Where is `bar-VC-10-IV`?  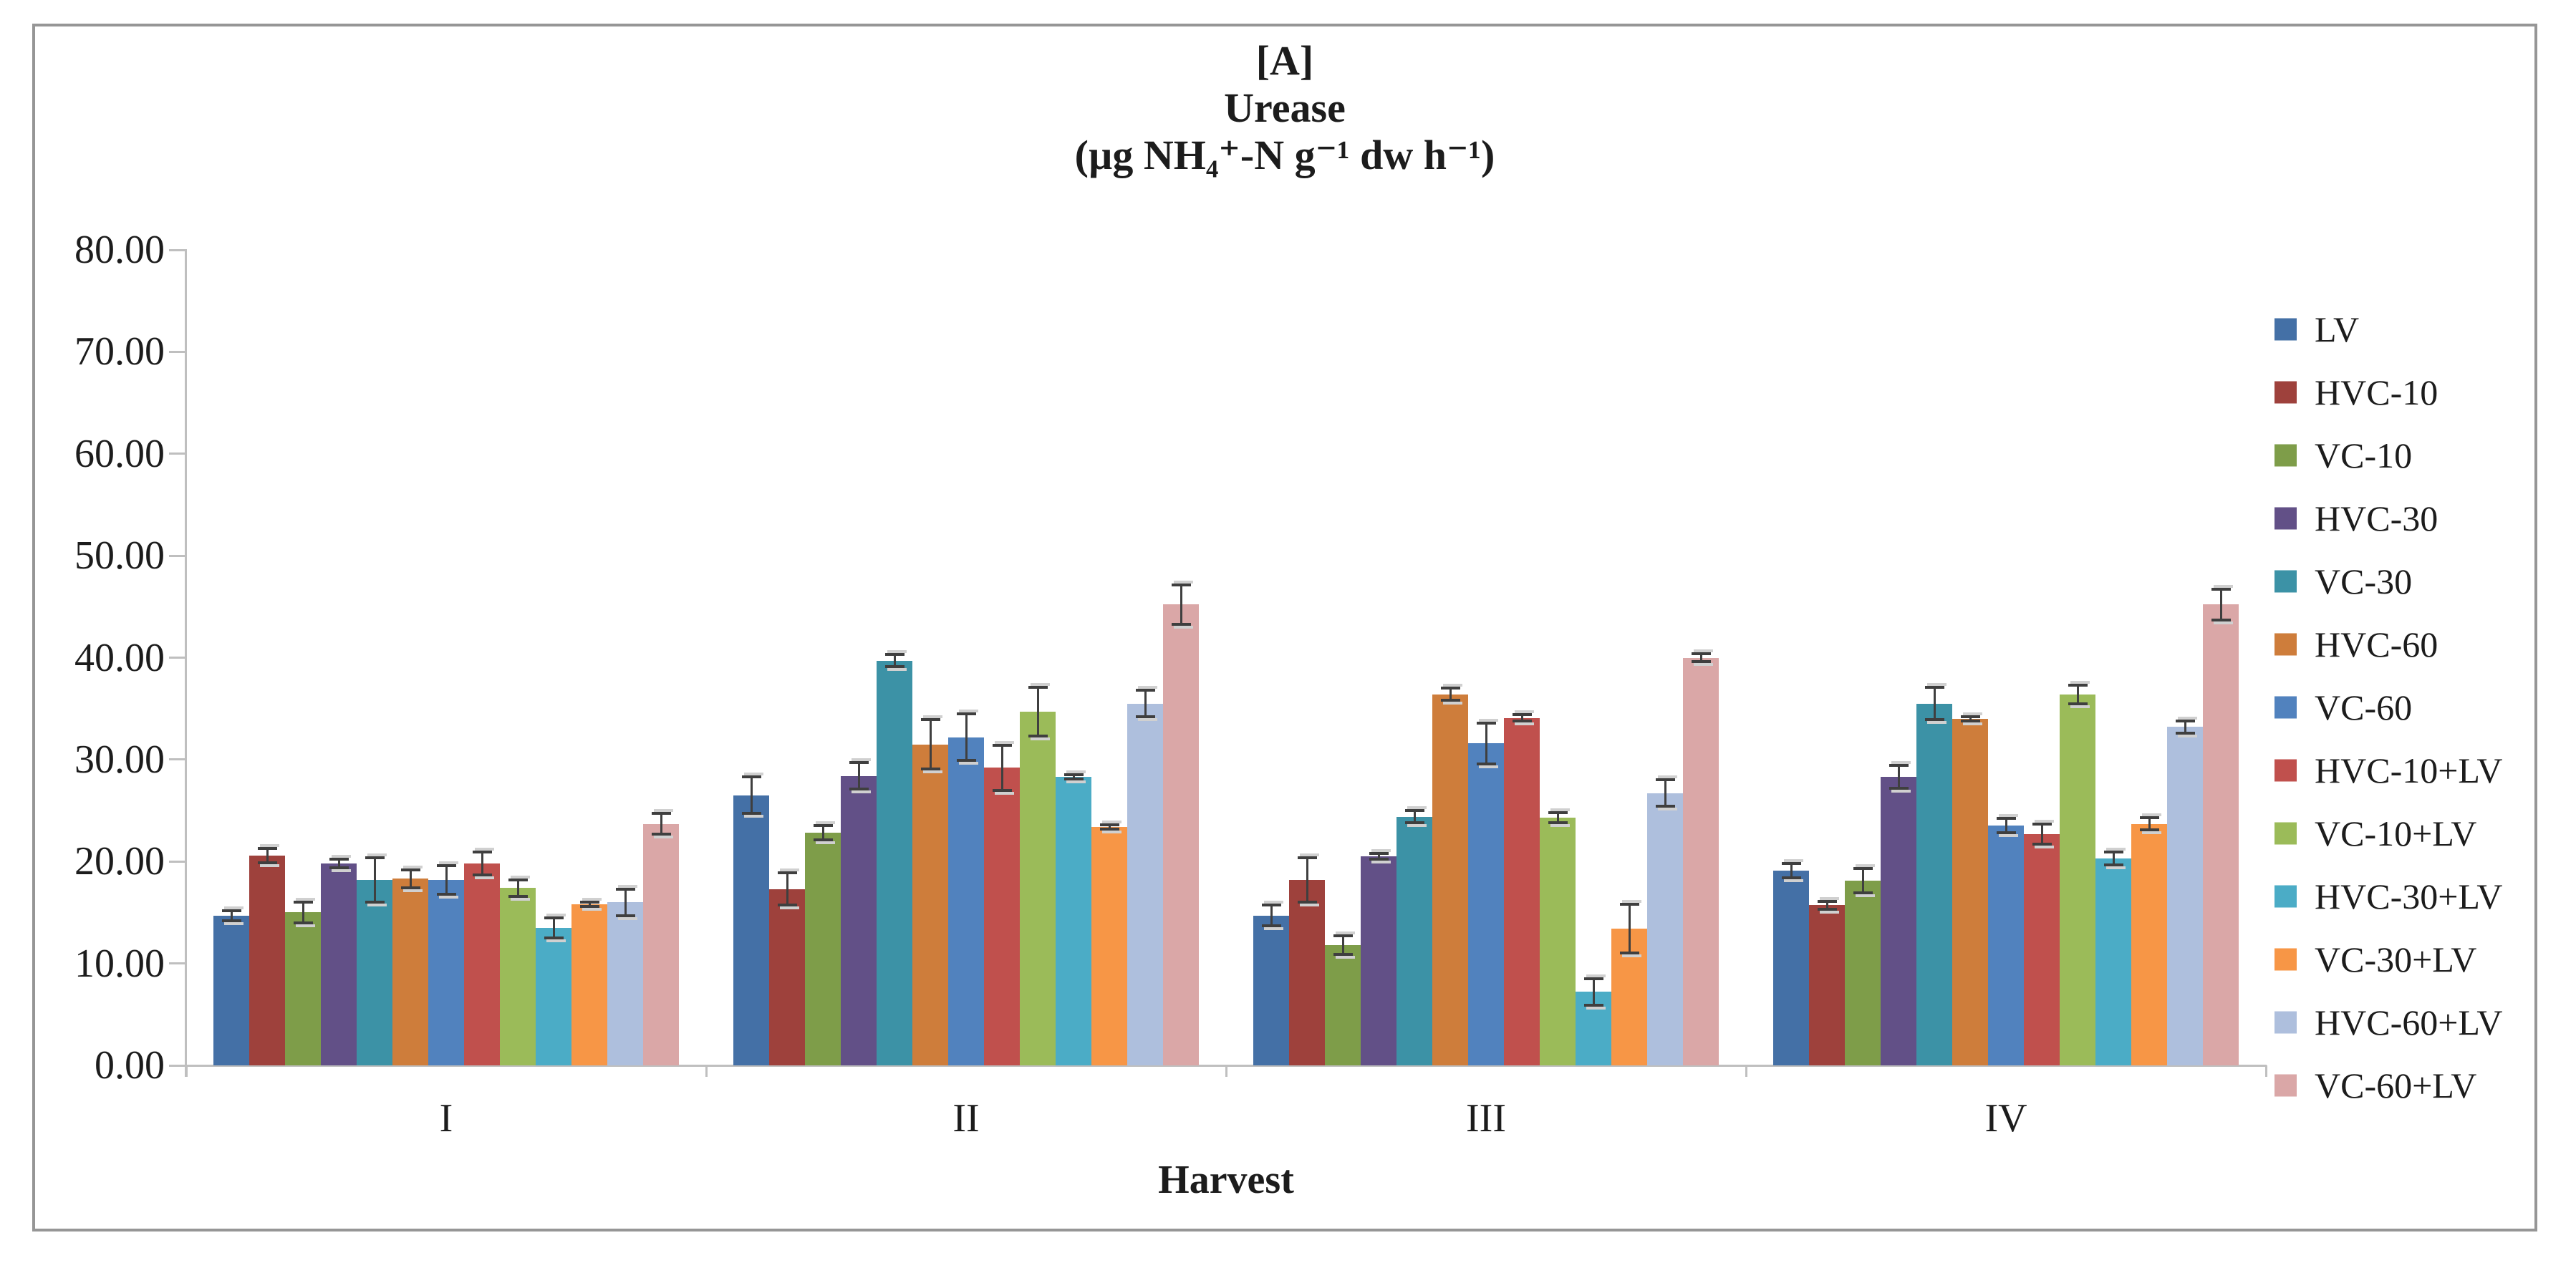
bar-VC-10-IV is located at coordinates (1863, 973).